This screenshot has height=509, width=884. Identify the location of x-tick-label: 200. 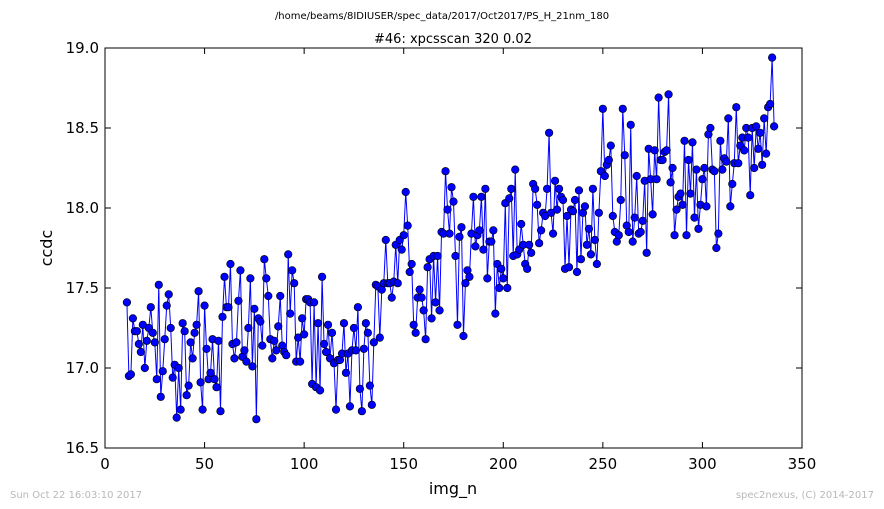
(503, 464).